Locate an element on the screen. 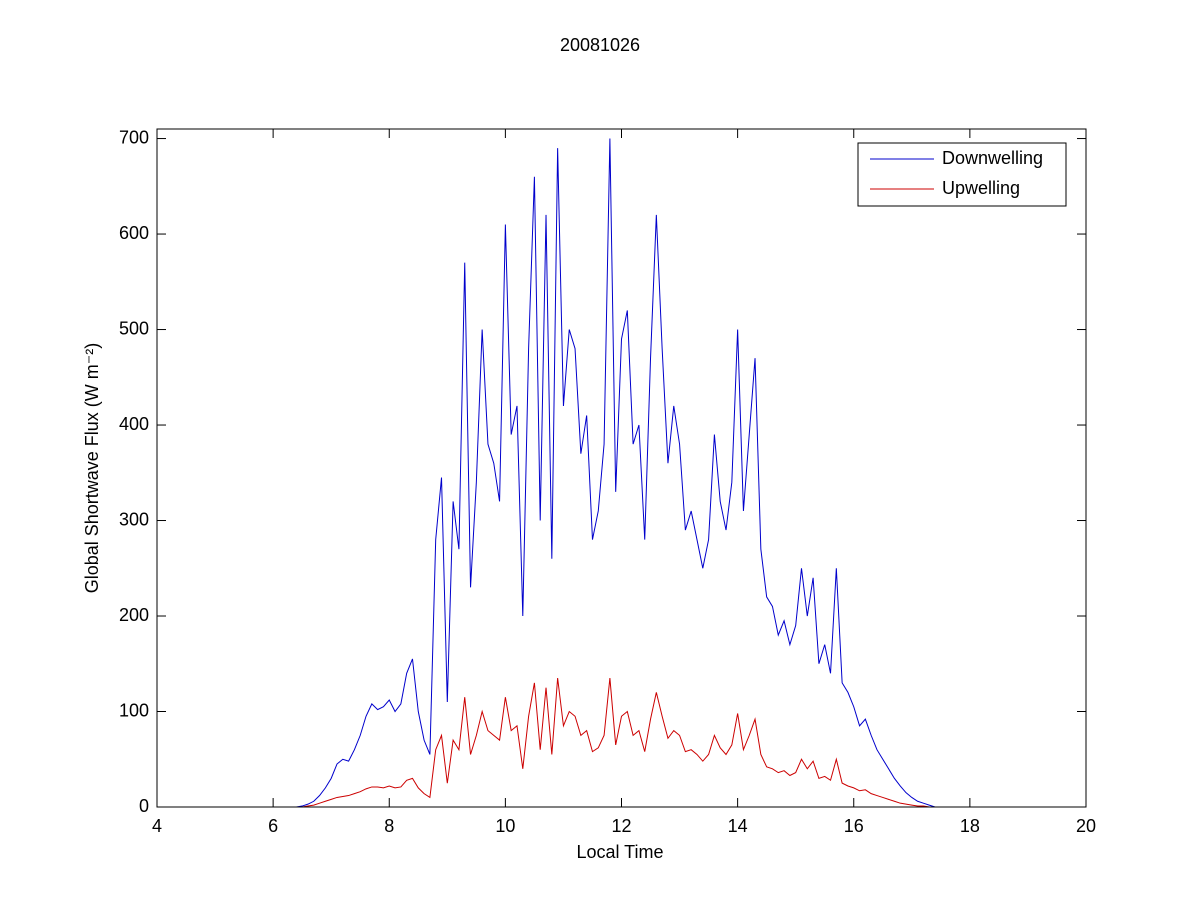 The width and height of the screenshot is (1200, 900). y-tick-label: 700 is located at coordinates (134, 137).